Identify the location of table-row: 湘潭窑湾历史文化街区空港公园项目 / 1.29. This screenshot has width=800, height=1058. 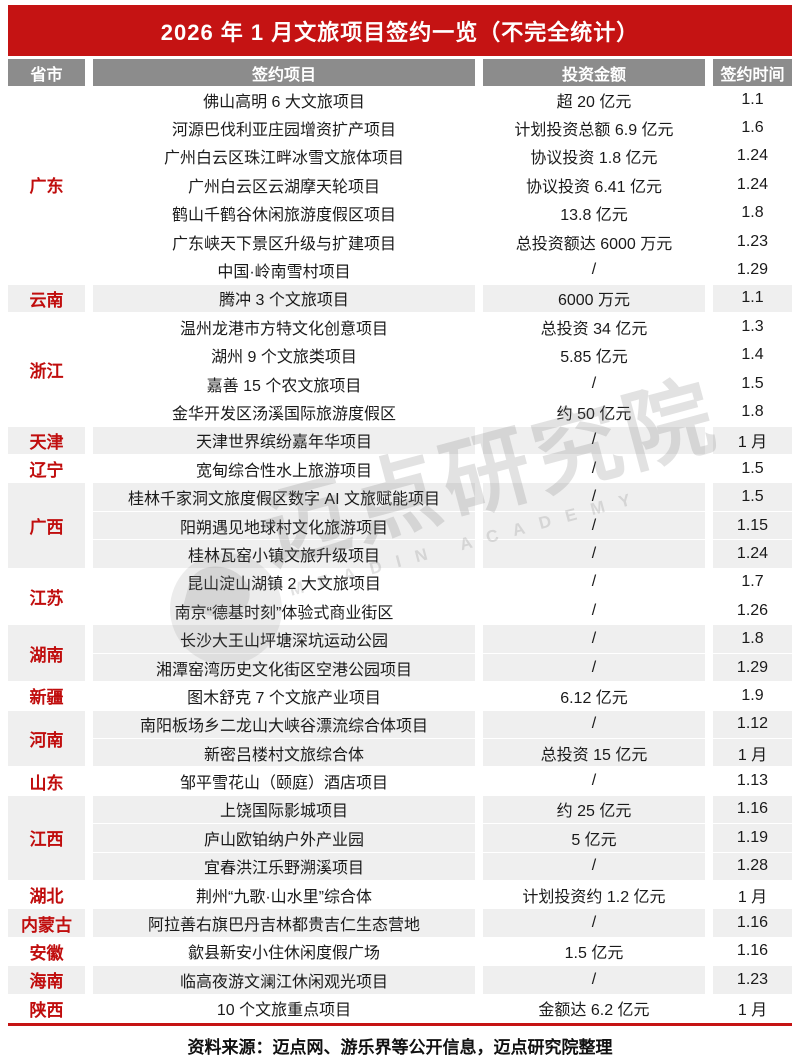
(400, 668).